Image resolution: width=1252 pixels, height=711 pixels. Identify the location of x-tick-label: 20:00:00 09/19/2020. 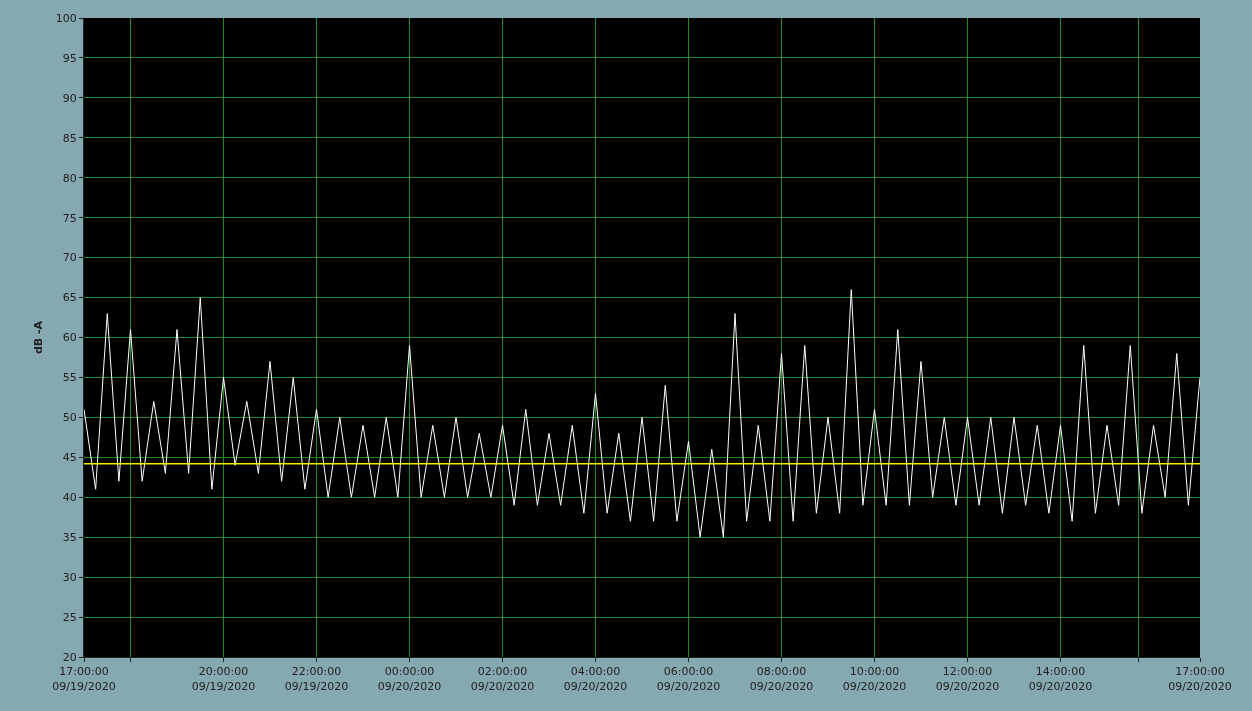
(223, 679).